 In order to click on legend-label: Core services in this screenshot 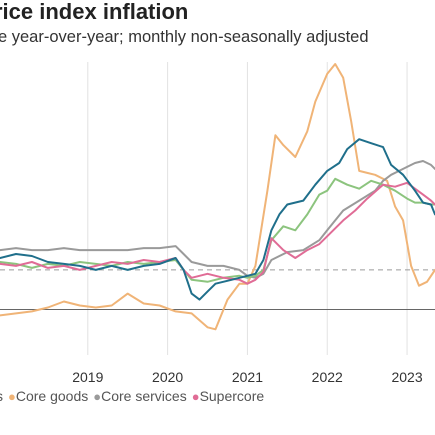, I will do `click(144, 396)`.